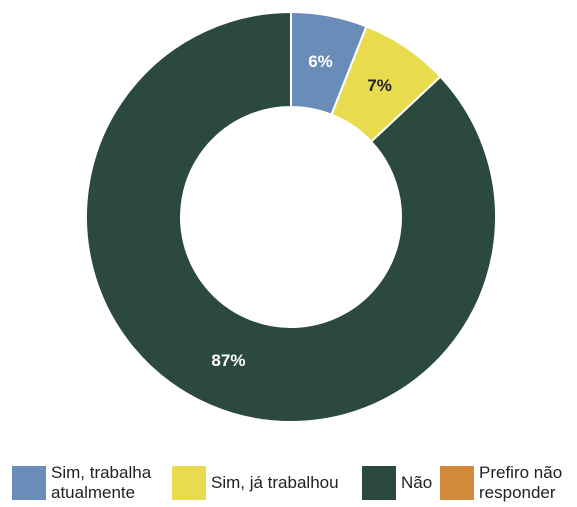  I want to click on legend-item: Sim, trabalha atualmente, so click(96, 483).